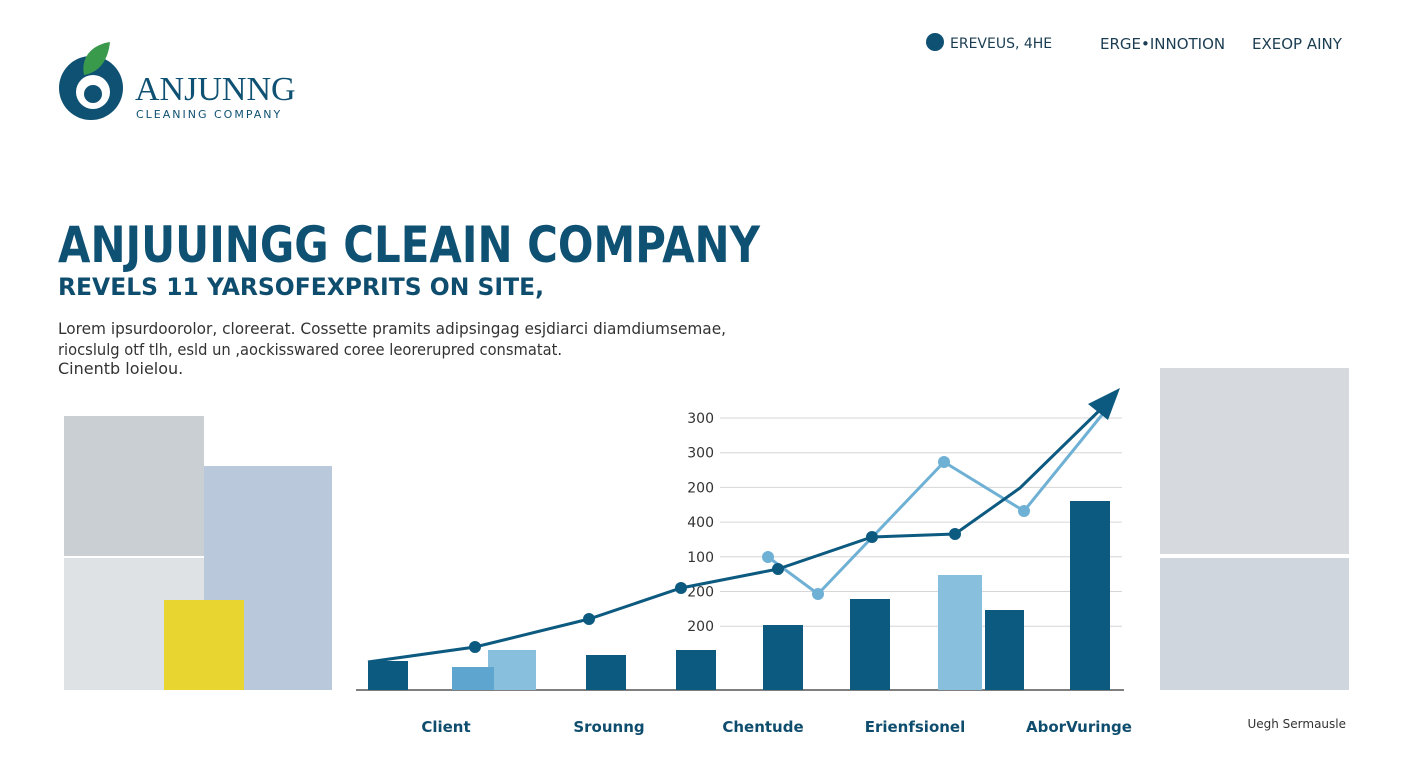 The height and width of the screenshot is (772, 1408). Describe the element at coordinates (915, 727) in the screenshot. I see `x-category-label: Erienfsionel` at that location.